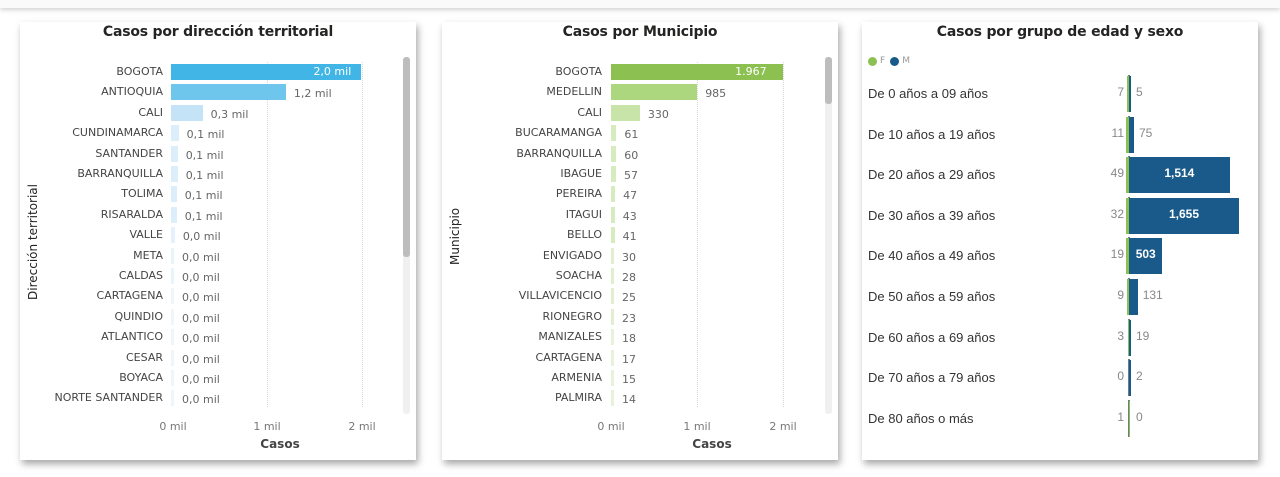 The image size is (1280, 477). I want to click on bar-row: MEDELLIN 985, so click(632, 92).